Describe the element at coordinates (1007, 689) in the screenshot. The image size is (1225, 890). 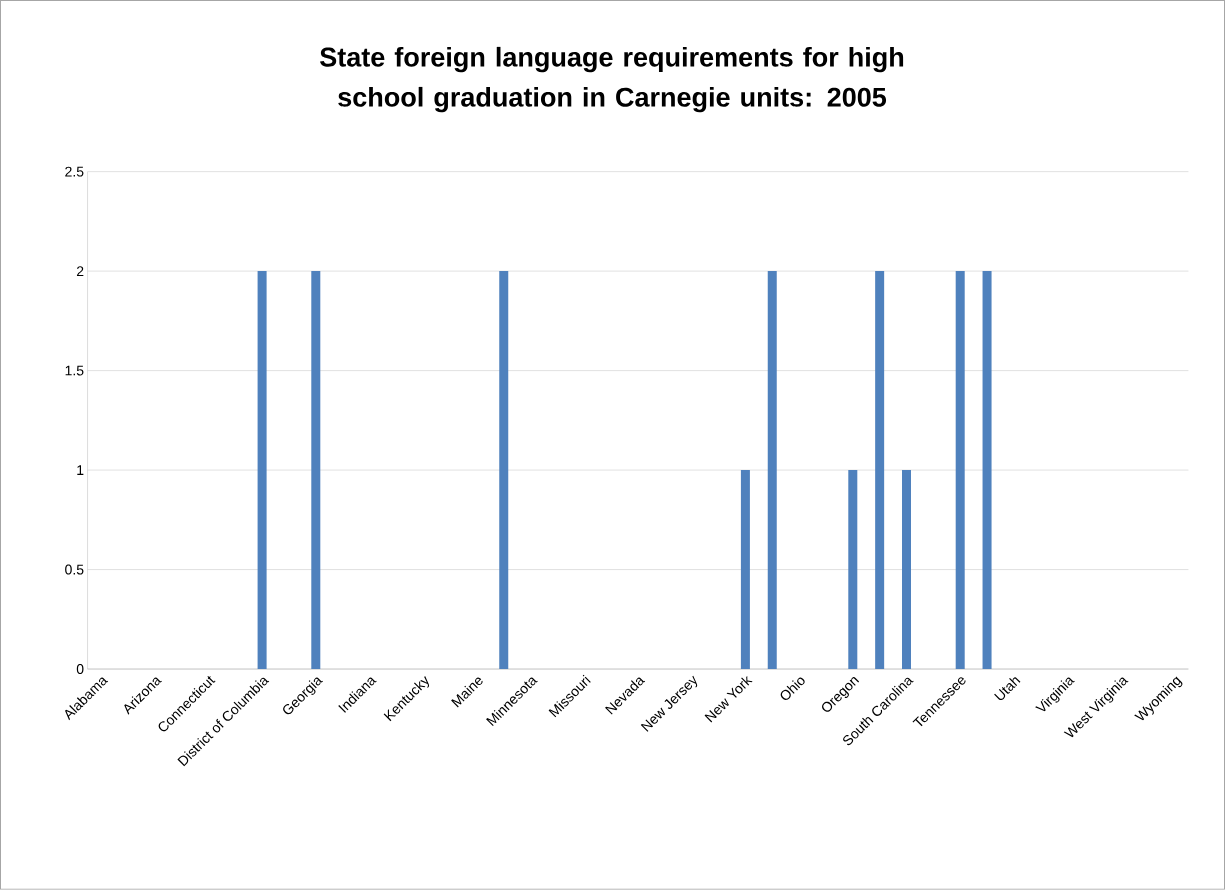
I see `x-tick-label: Utah` at that location.